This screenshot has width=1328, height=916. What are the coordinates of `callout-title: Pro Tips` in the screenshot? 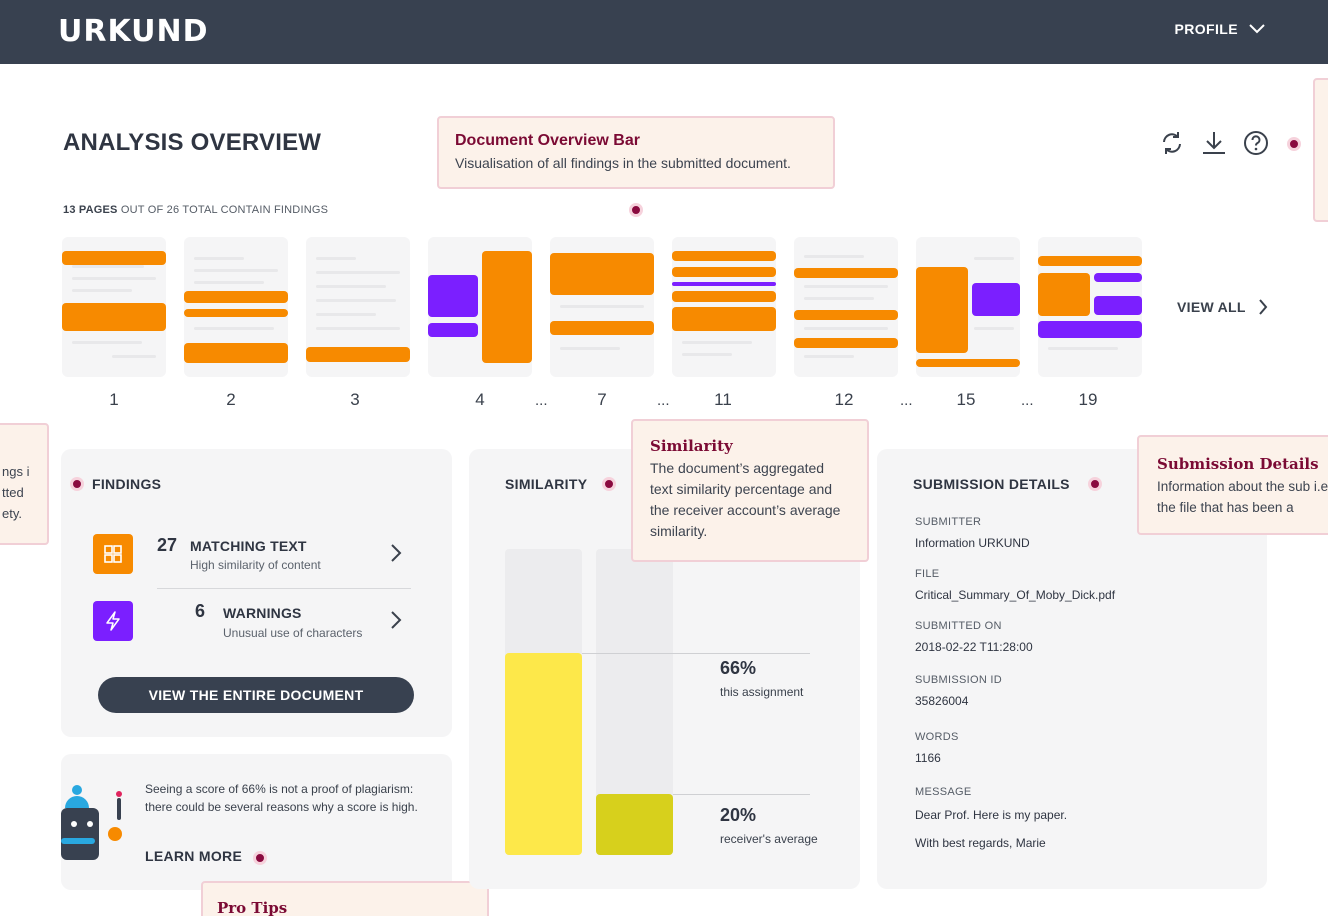 It's located at (252, 907).